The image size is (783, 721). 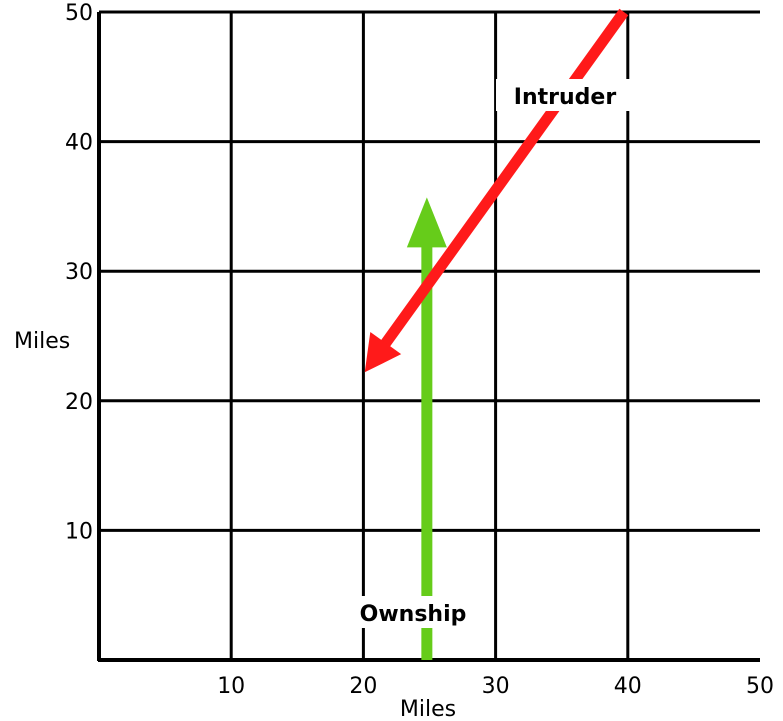 I want to click on ownship-label: Ownship, so click(x=413, y=614).